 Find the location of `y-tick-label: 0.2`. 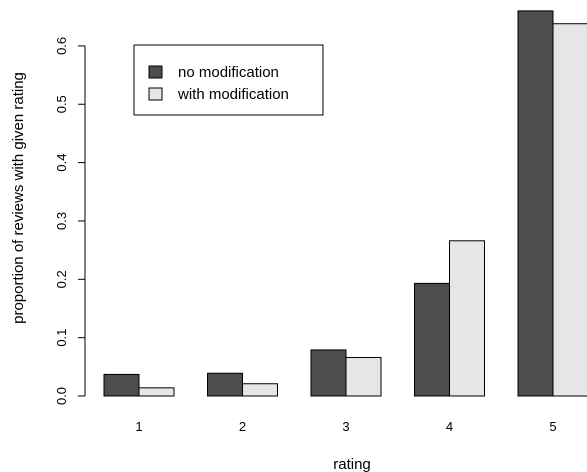

y-tick-label: 0.2 is located at coordinates (61, 279).